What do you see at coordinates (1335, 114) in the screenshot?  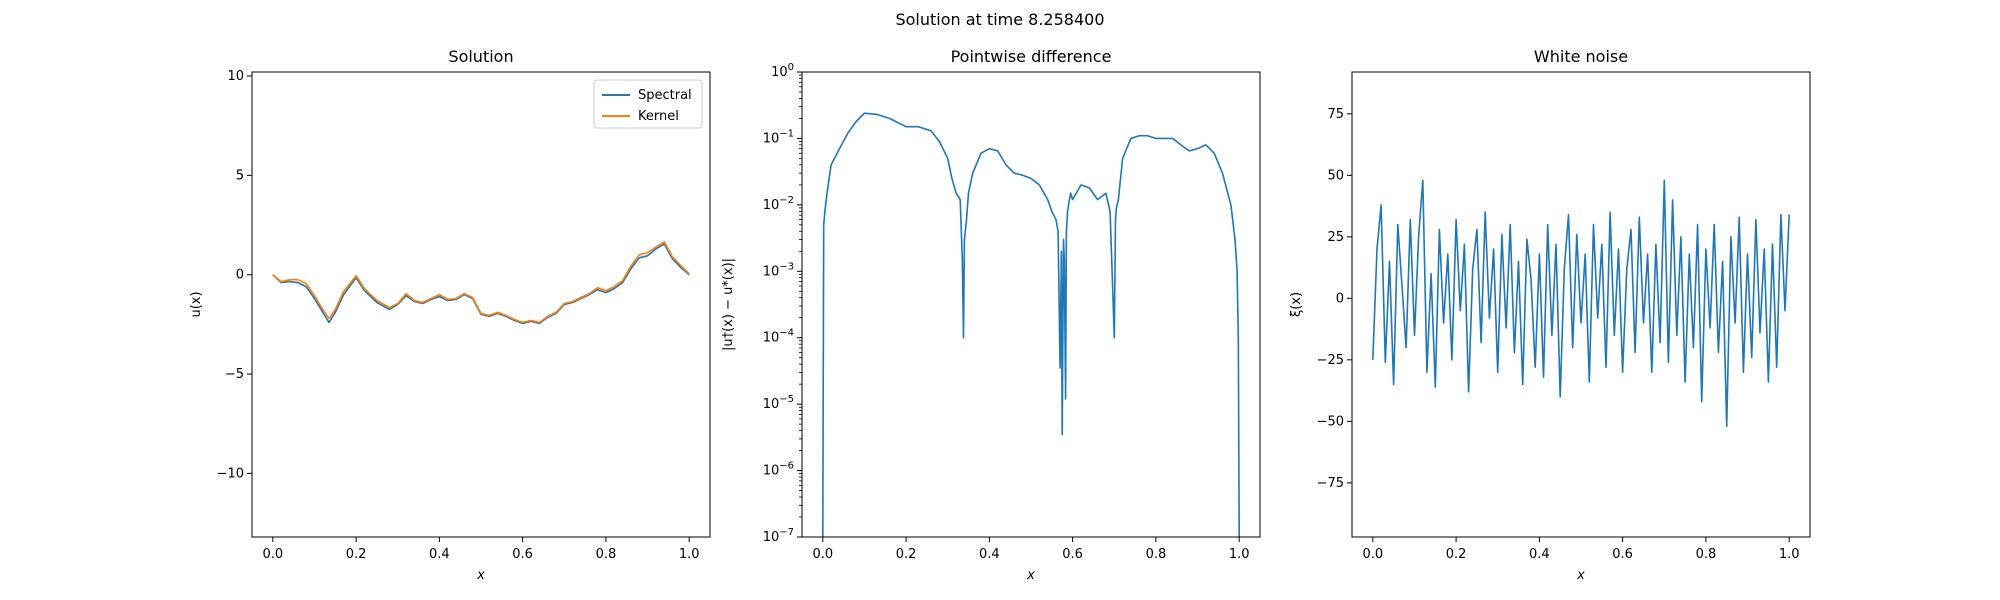 I see `y-tick-label: 75` at bounding box center [1335, 114].